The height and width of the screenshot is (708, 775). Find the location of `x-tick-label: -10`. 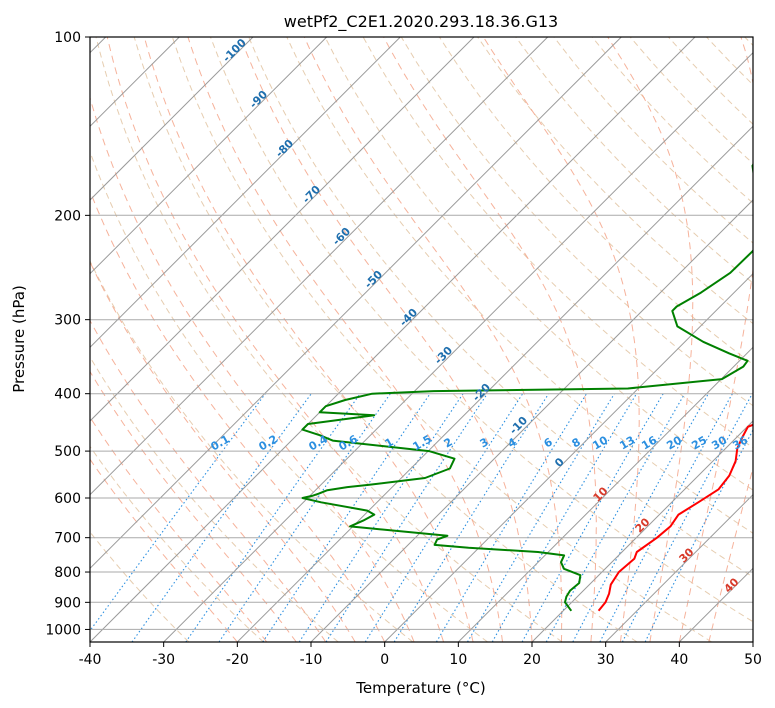

x-tick-label: -10 is located at coordinates (311, 660).